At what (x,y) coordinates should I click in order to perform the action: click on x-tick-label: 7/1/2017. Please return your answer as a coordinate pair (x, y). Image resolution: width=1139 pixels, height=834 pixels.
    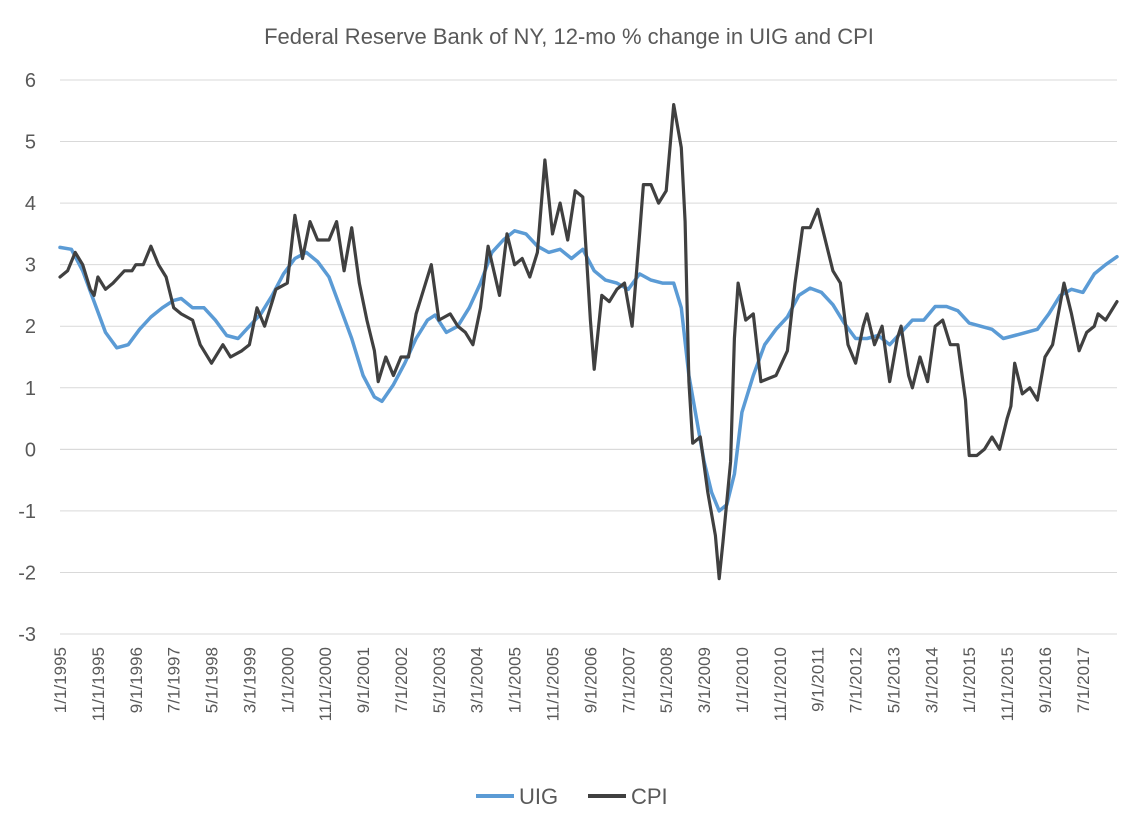
    Looking at the image, I should click on (1083, 680).